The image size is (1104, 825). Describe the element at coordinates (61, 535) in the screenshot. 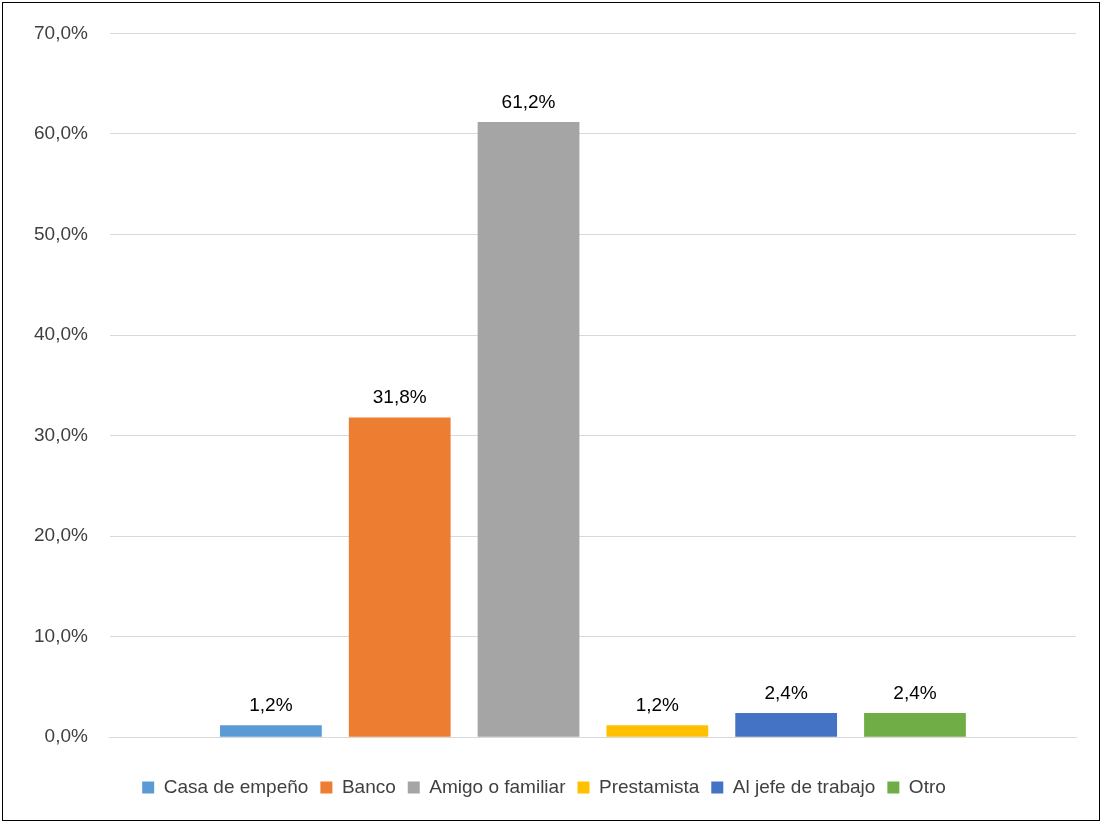

I see `y-tick-label: 20,0%` at that location.